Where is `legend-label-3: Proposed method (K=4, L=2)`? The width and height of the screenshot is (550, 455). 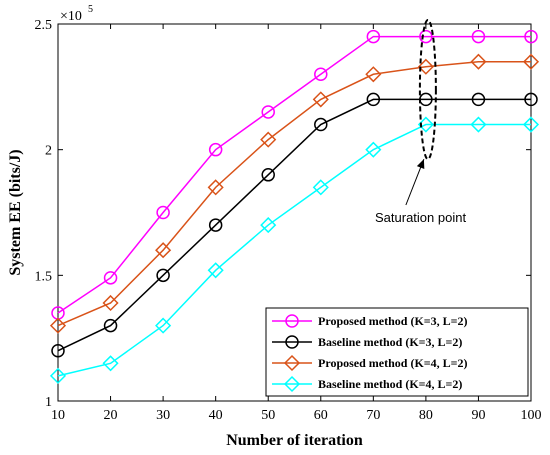 legend-label-3: Proposed method (K=4, L=2) is located at coordinates (392, 363).